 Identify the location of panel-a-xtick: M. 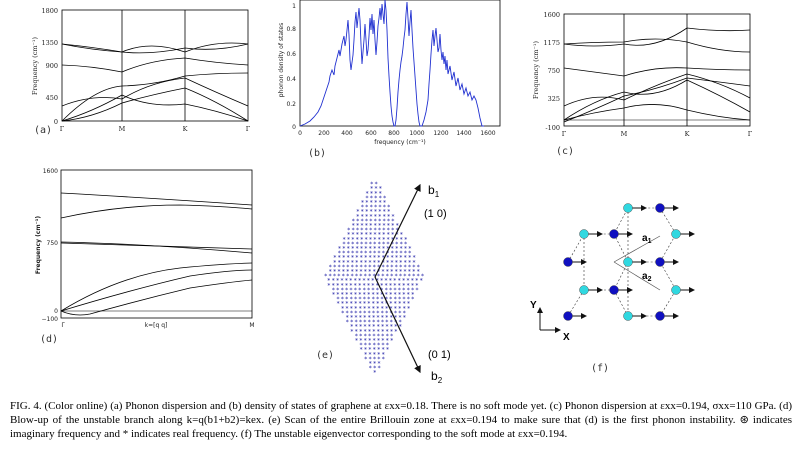
(122, 129).